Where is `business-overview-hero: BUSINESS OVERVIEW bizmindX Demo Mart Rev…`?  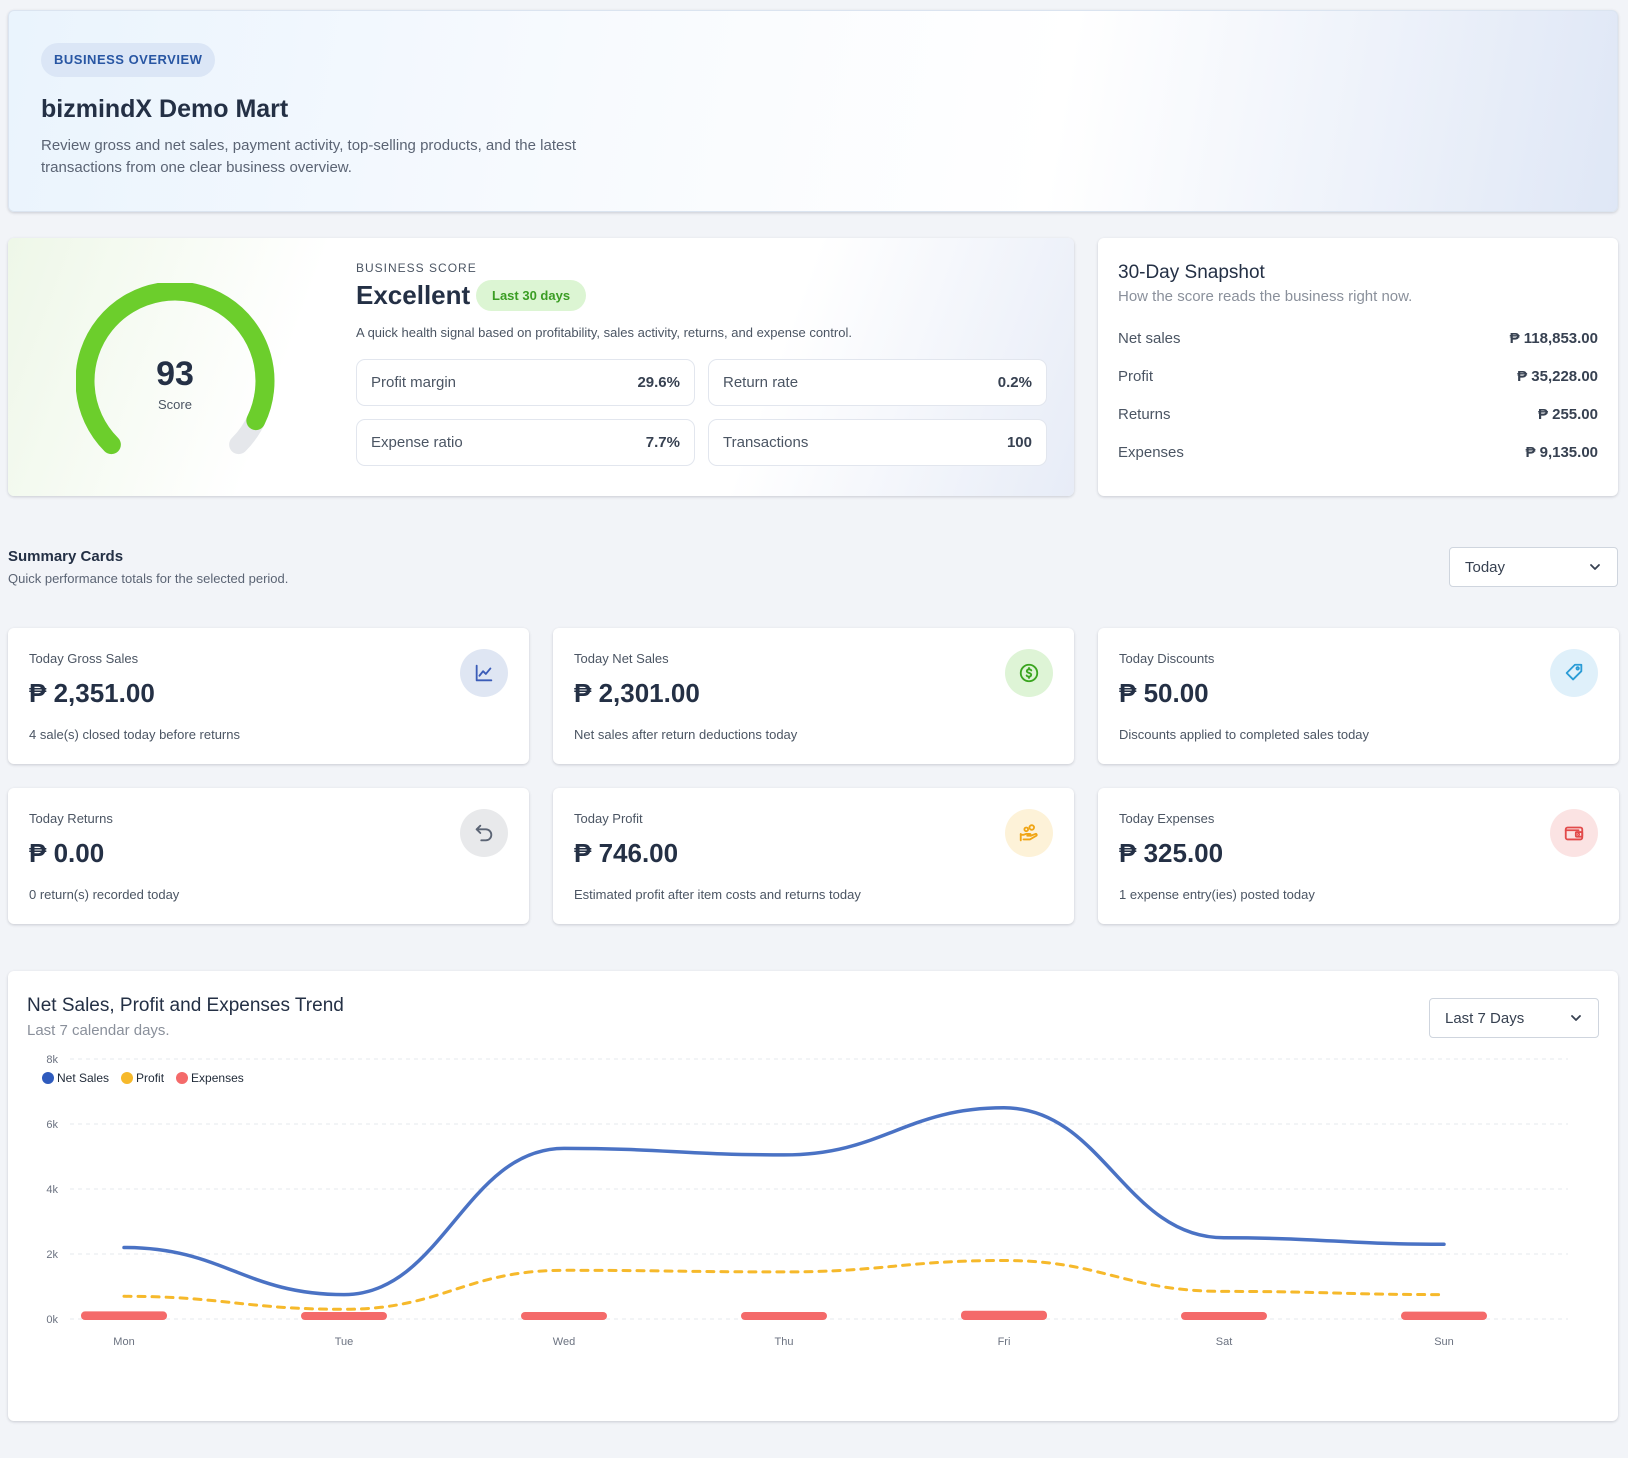 business-overview-hero: BUSINESS OVERVIEW bizmindX Demo Mart Rev… is located at coordinates (813, 111).